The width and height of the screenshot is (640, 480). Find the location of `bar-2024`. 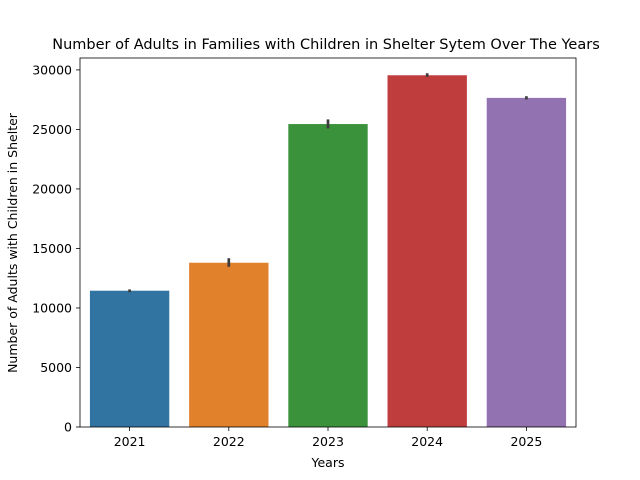

bar-2024 is located at coordinates (427, 251).